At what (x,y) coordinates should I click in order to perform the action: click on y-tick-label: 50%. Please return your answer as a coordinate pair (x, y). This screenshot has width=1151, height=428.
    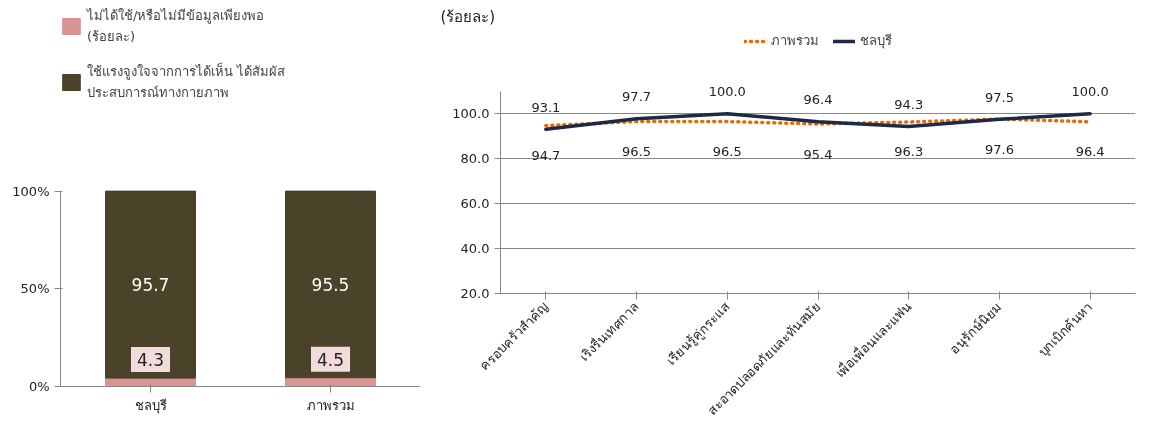
    Looking at the image, I should click on (35, 289).